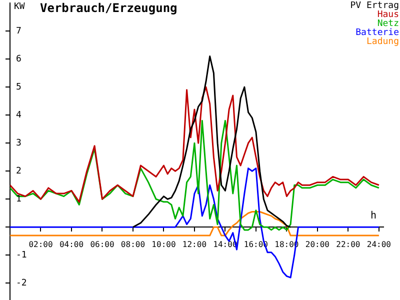 This screenshot has width=400, height=300. What do you see at coordinates (102, 245) in the screenshot?
I see `x-tick-label: 06:00` at bounding box center [102, 245].